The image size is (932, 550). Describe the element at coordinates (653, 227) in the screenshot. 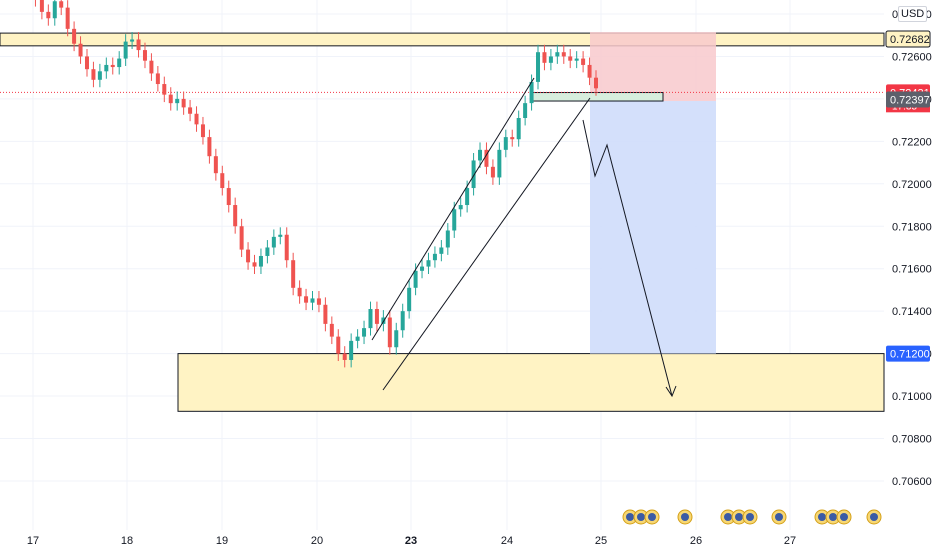

I see `take-profit-area` at that location.